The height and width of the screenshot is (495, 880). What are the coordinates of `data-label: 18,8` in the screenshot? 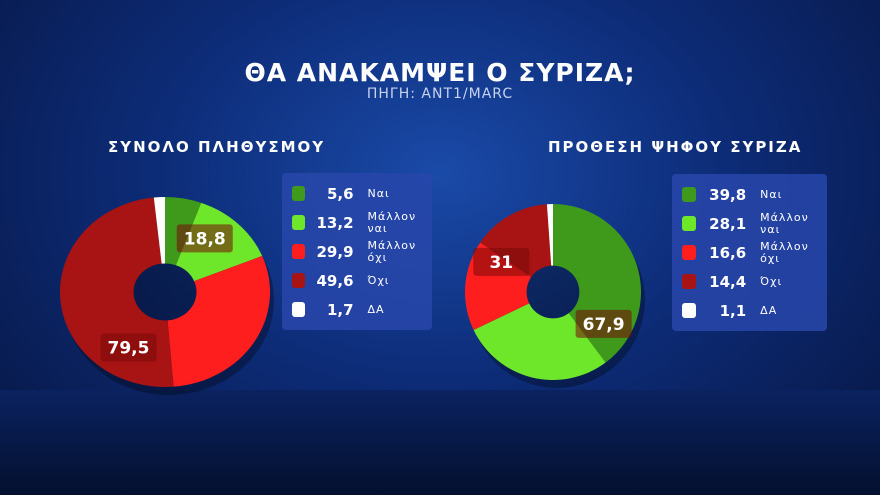 It's located at (205, 239).